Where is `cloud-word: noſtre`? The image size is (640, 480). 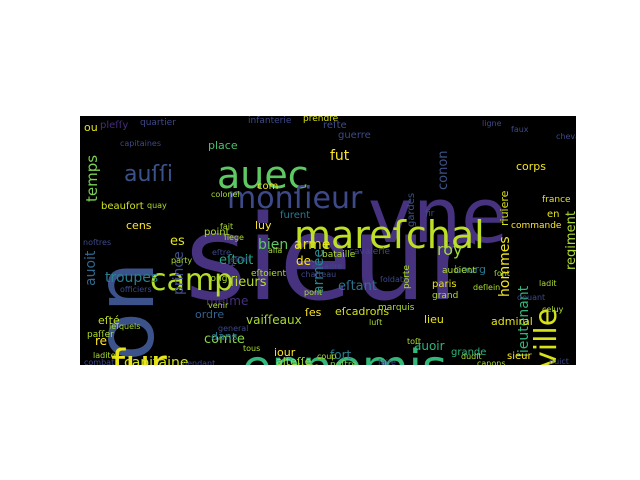 cloud-word: noſtre is located at coordinates (343, 363).